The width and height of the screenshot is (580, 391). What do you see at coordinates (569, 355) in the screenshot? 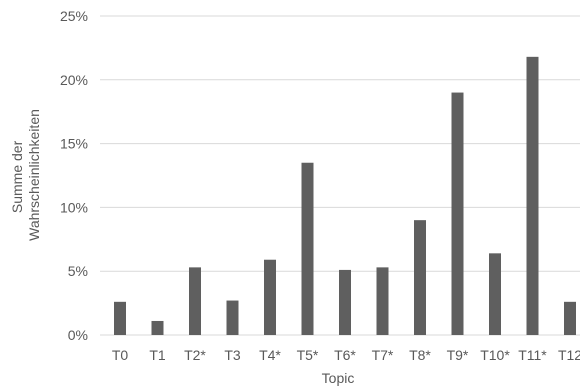
I see `x-tick-label: T12` at bounding box center [569, 355].